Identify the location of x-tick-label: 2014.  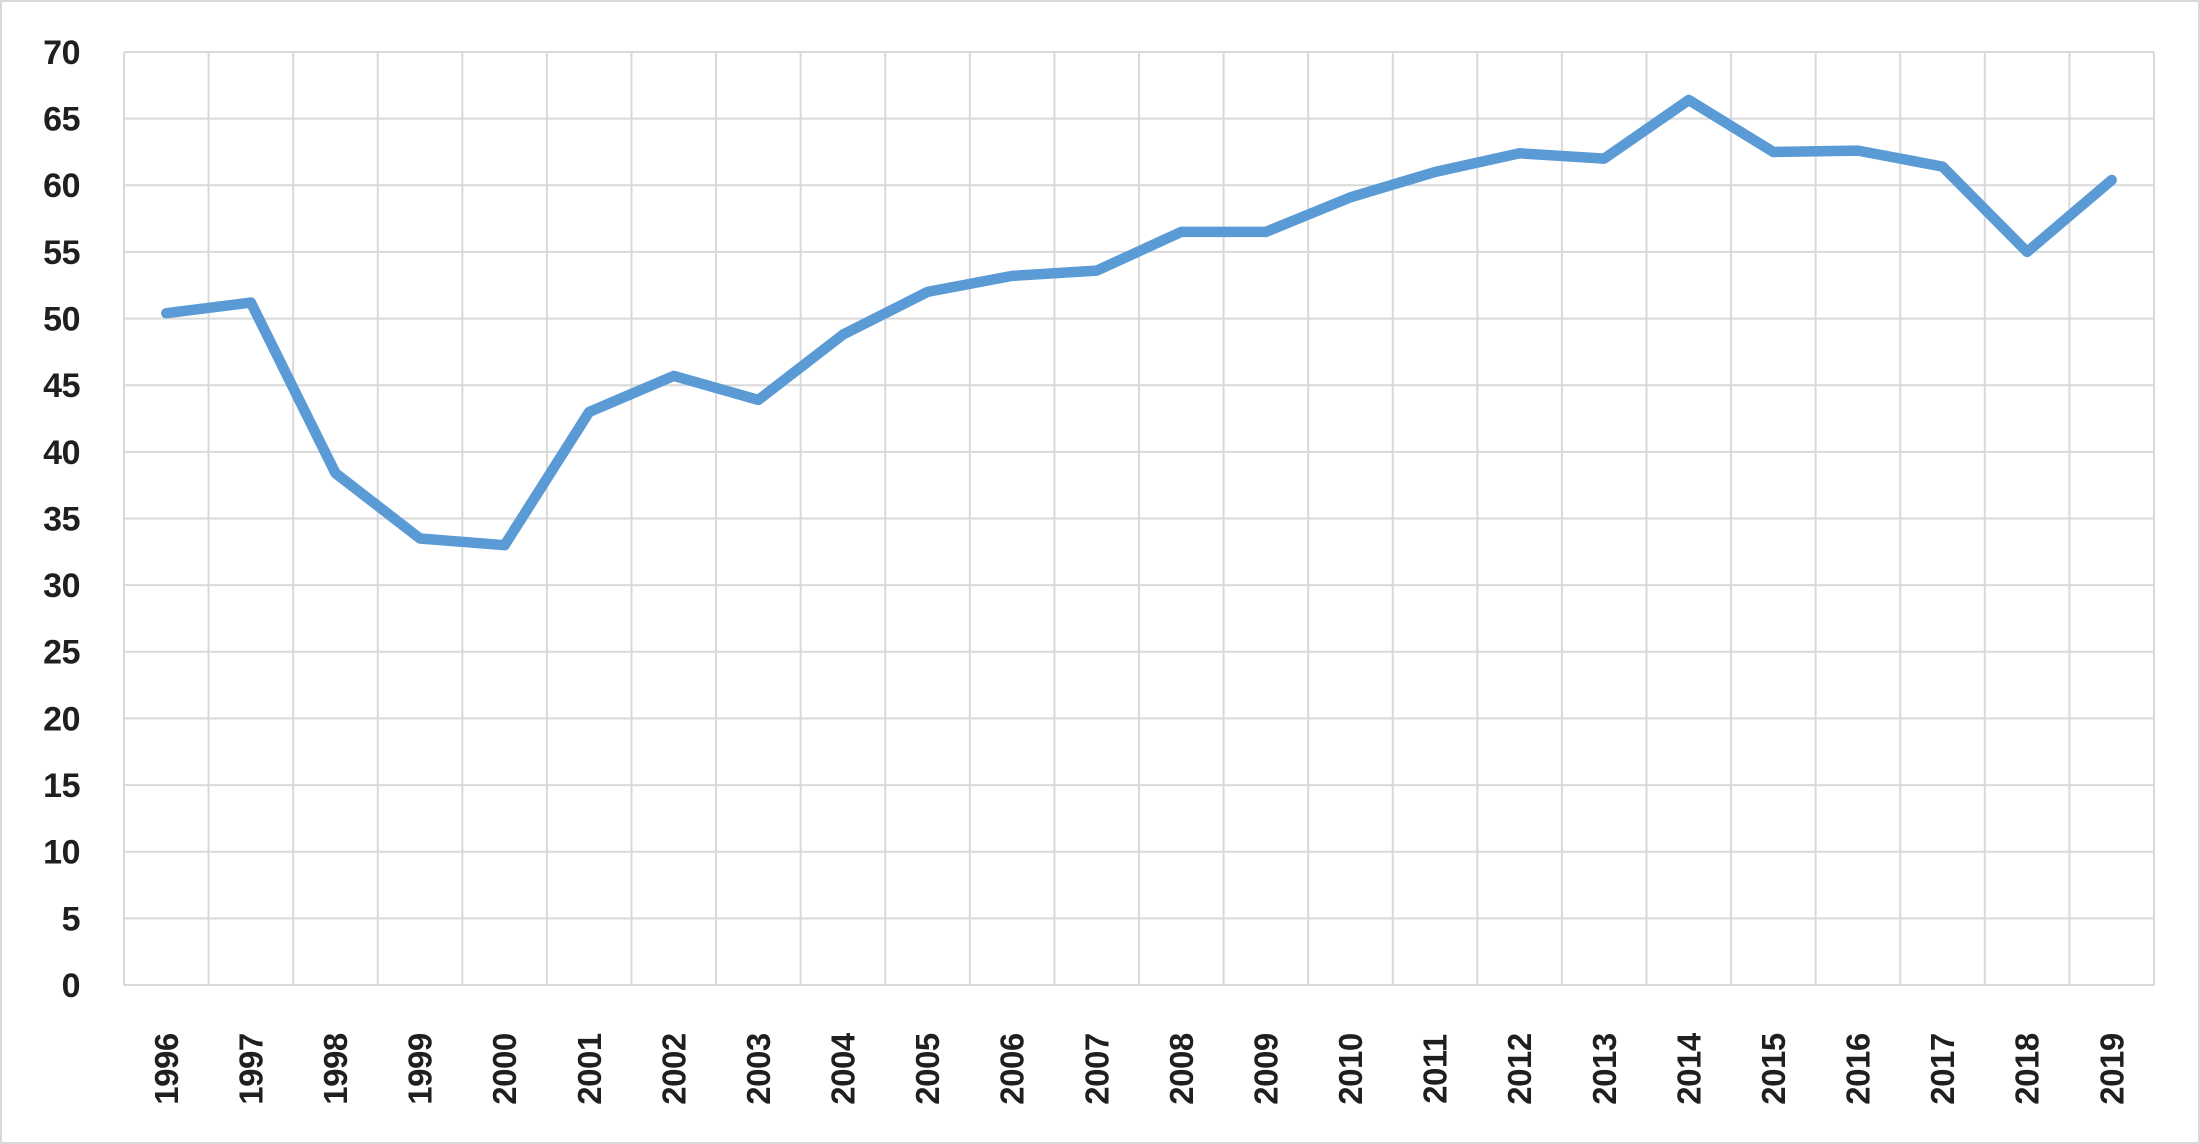
(1688, 1068).